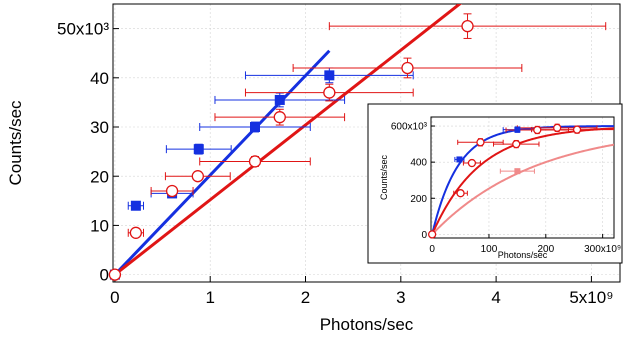 The height and width of the screenshot is (338, 629). What do you see at coordinates (418, 199) in the screenshot?
I see `y-tick-label: 200` at bounding box center [418, 199].